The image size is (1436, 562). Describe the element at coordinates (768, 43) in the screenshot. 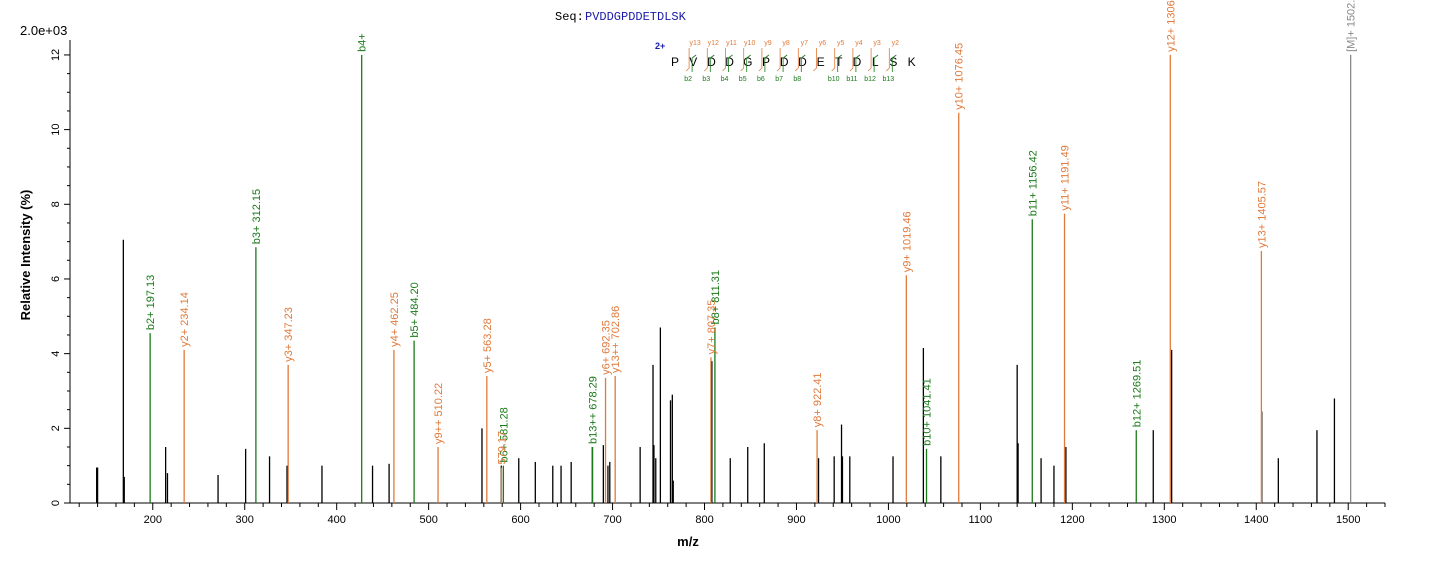

I see `y-ion-marker: y9` at that location.